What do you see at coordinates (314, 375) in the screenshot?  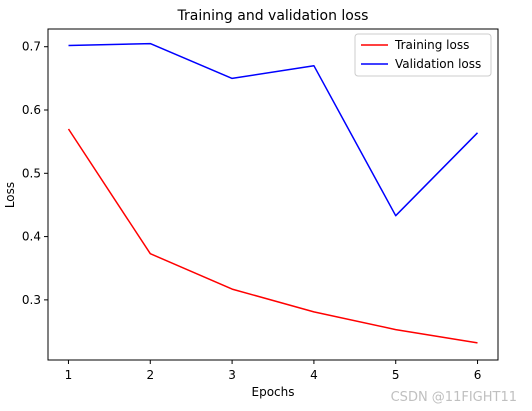 I see `x-tick-label: 4` at bounding box center [314, 375].